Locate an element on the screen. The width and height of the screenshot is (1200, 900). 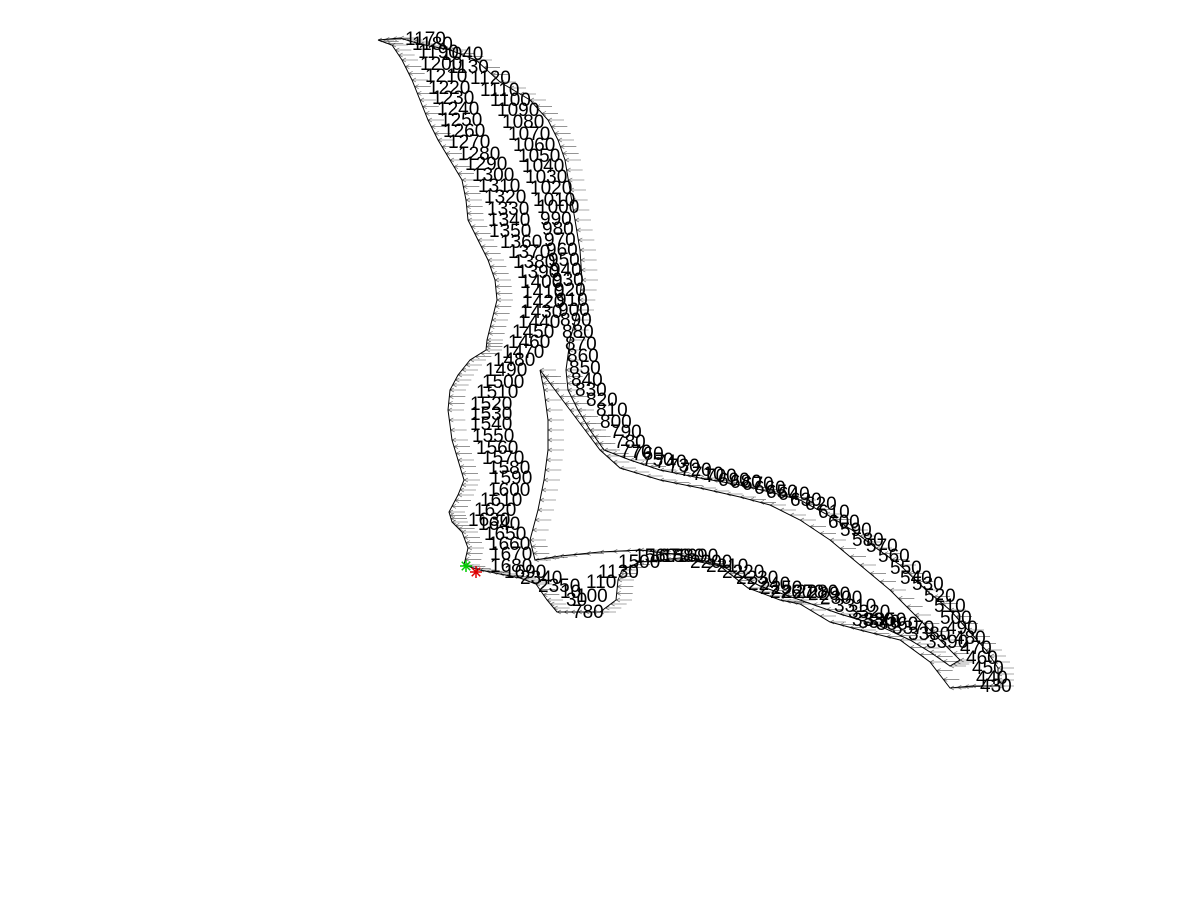
node-label: 1400 is located at coordinates (541, 282).